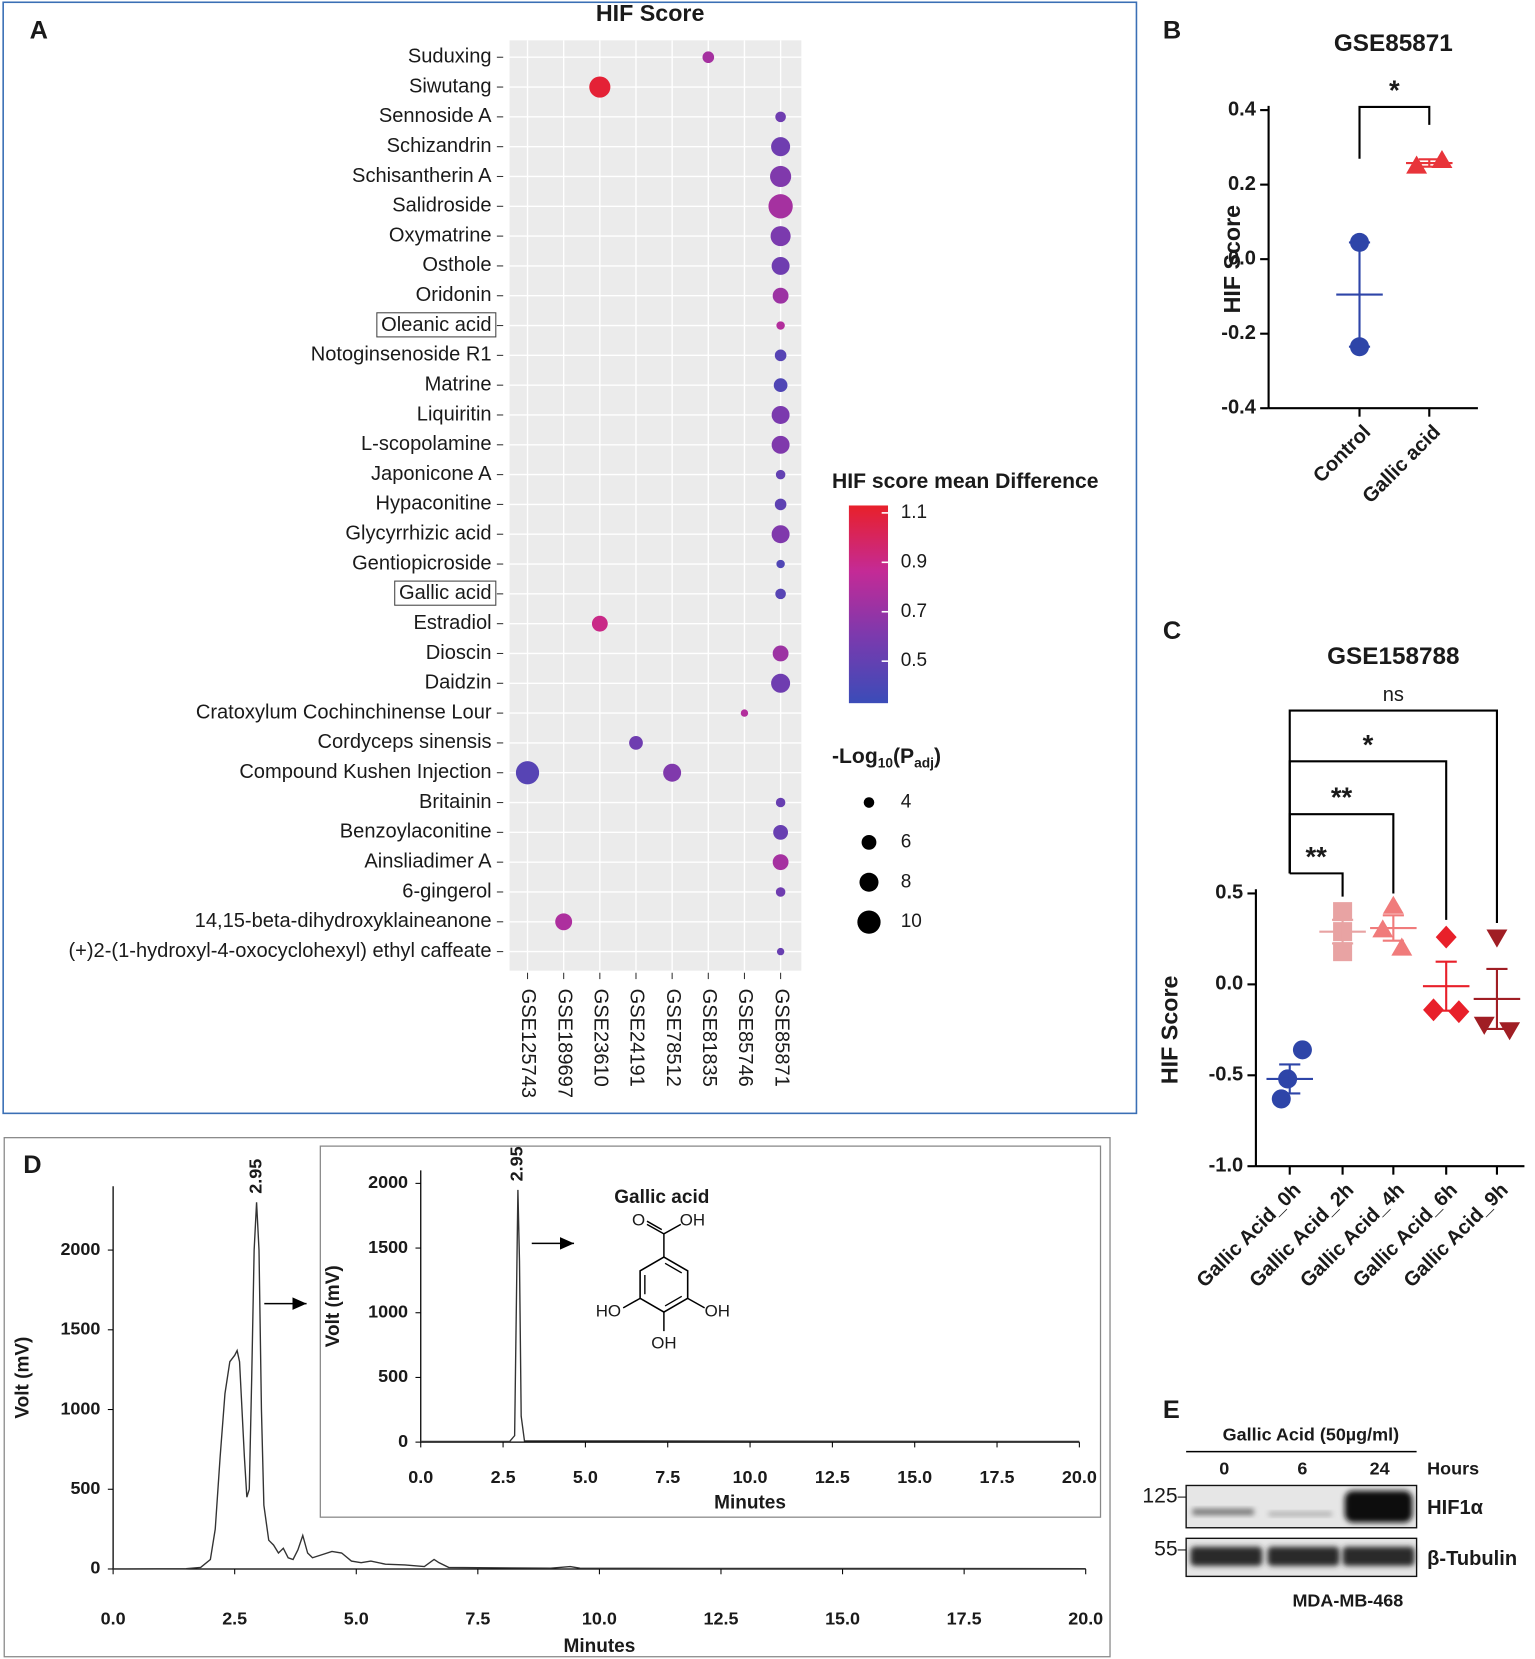 Image resolution: width=1535 pixels, height=1659 pixels. Describe the element at coordinates (868, 604) in the screenshot. I see `colorbar` at that location.